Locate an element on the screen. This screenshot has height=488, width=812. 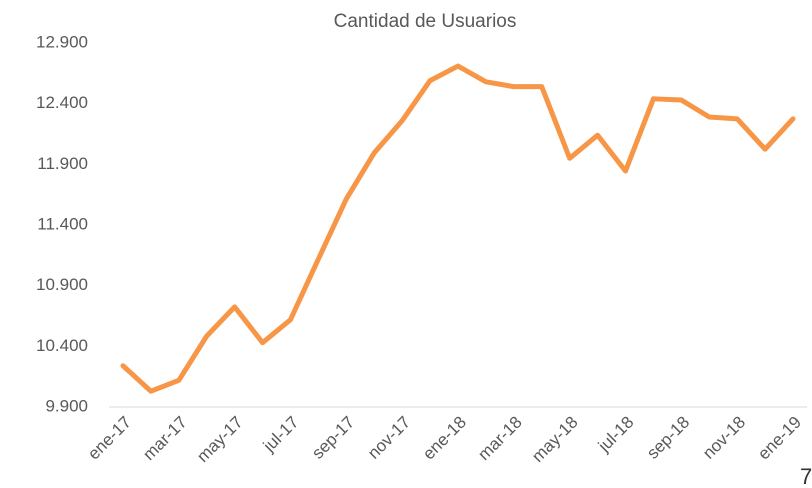
x-tick-label: mar-17 is located at coordinates (165, 439).